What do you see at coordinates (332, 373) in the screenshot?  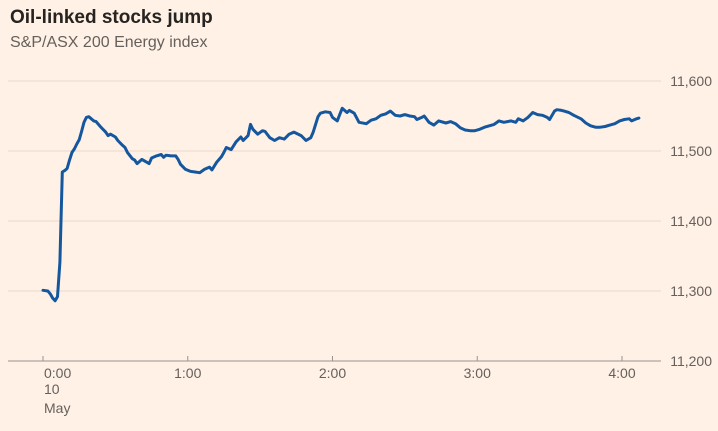 I see `x-axis-label-2:00: 2:00` at bounding box center [332, 373].